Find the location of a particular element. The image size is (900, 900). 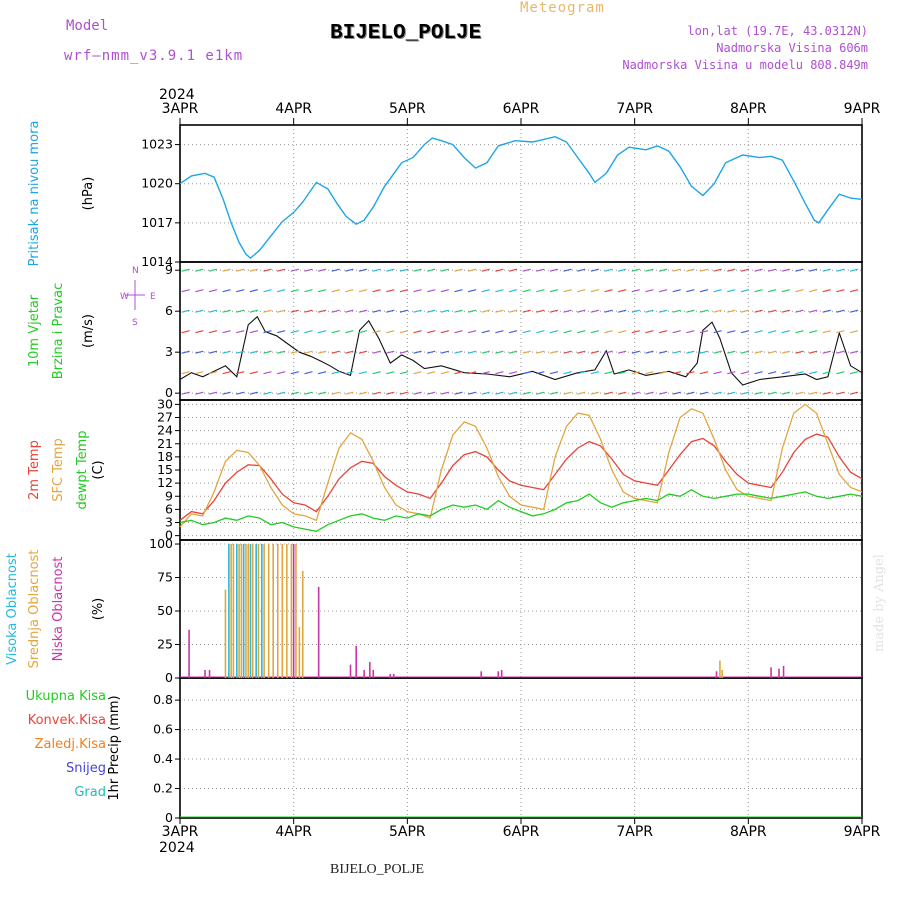

y-axis-label: Pritisak na nivou mora is located at coordinates (34, 194).